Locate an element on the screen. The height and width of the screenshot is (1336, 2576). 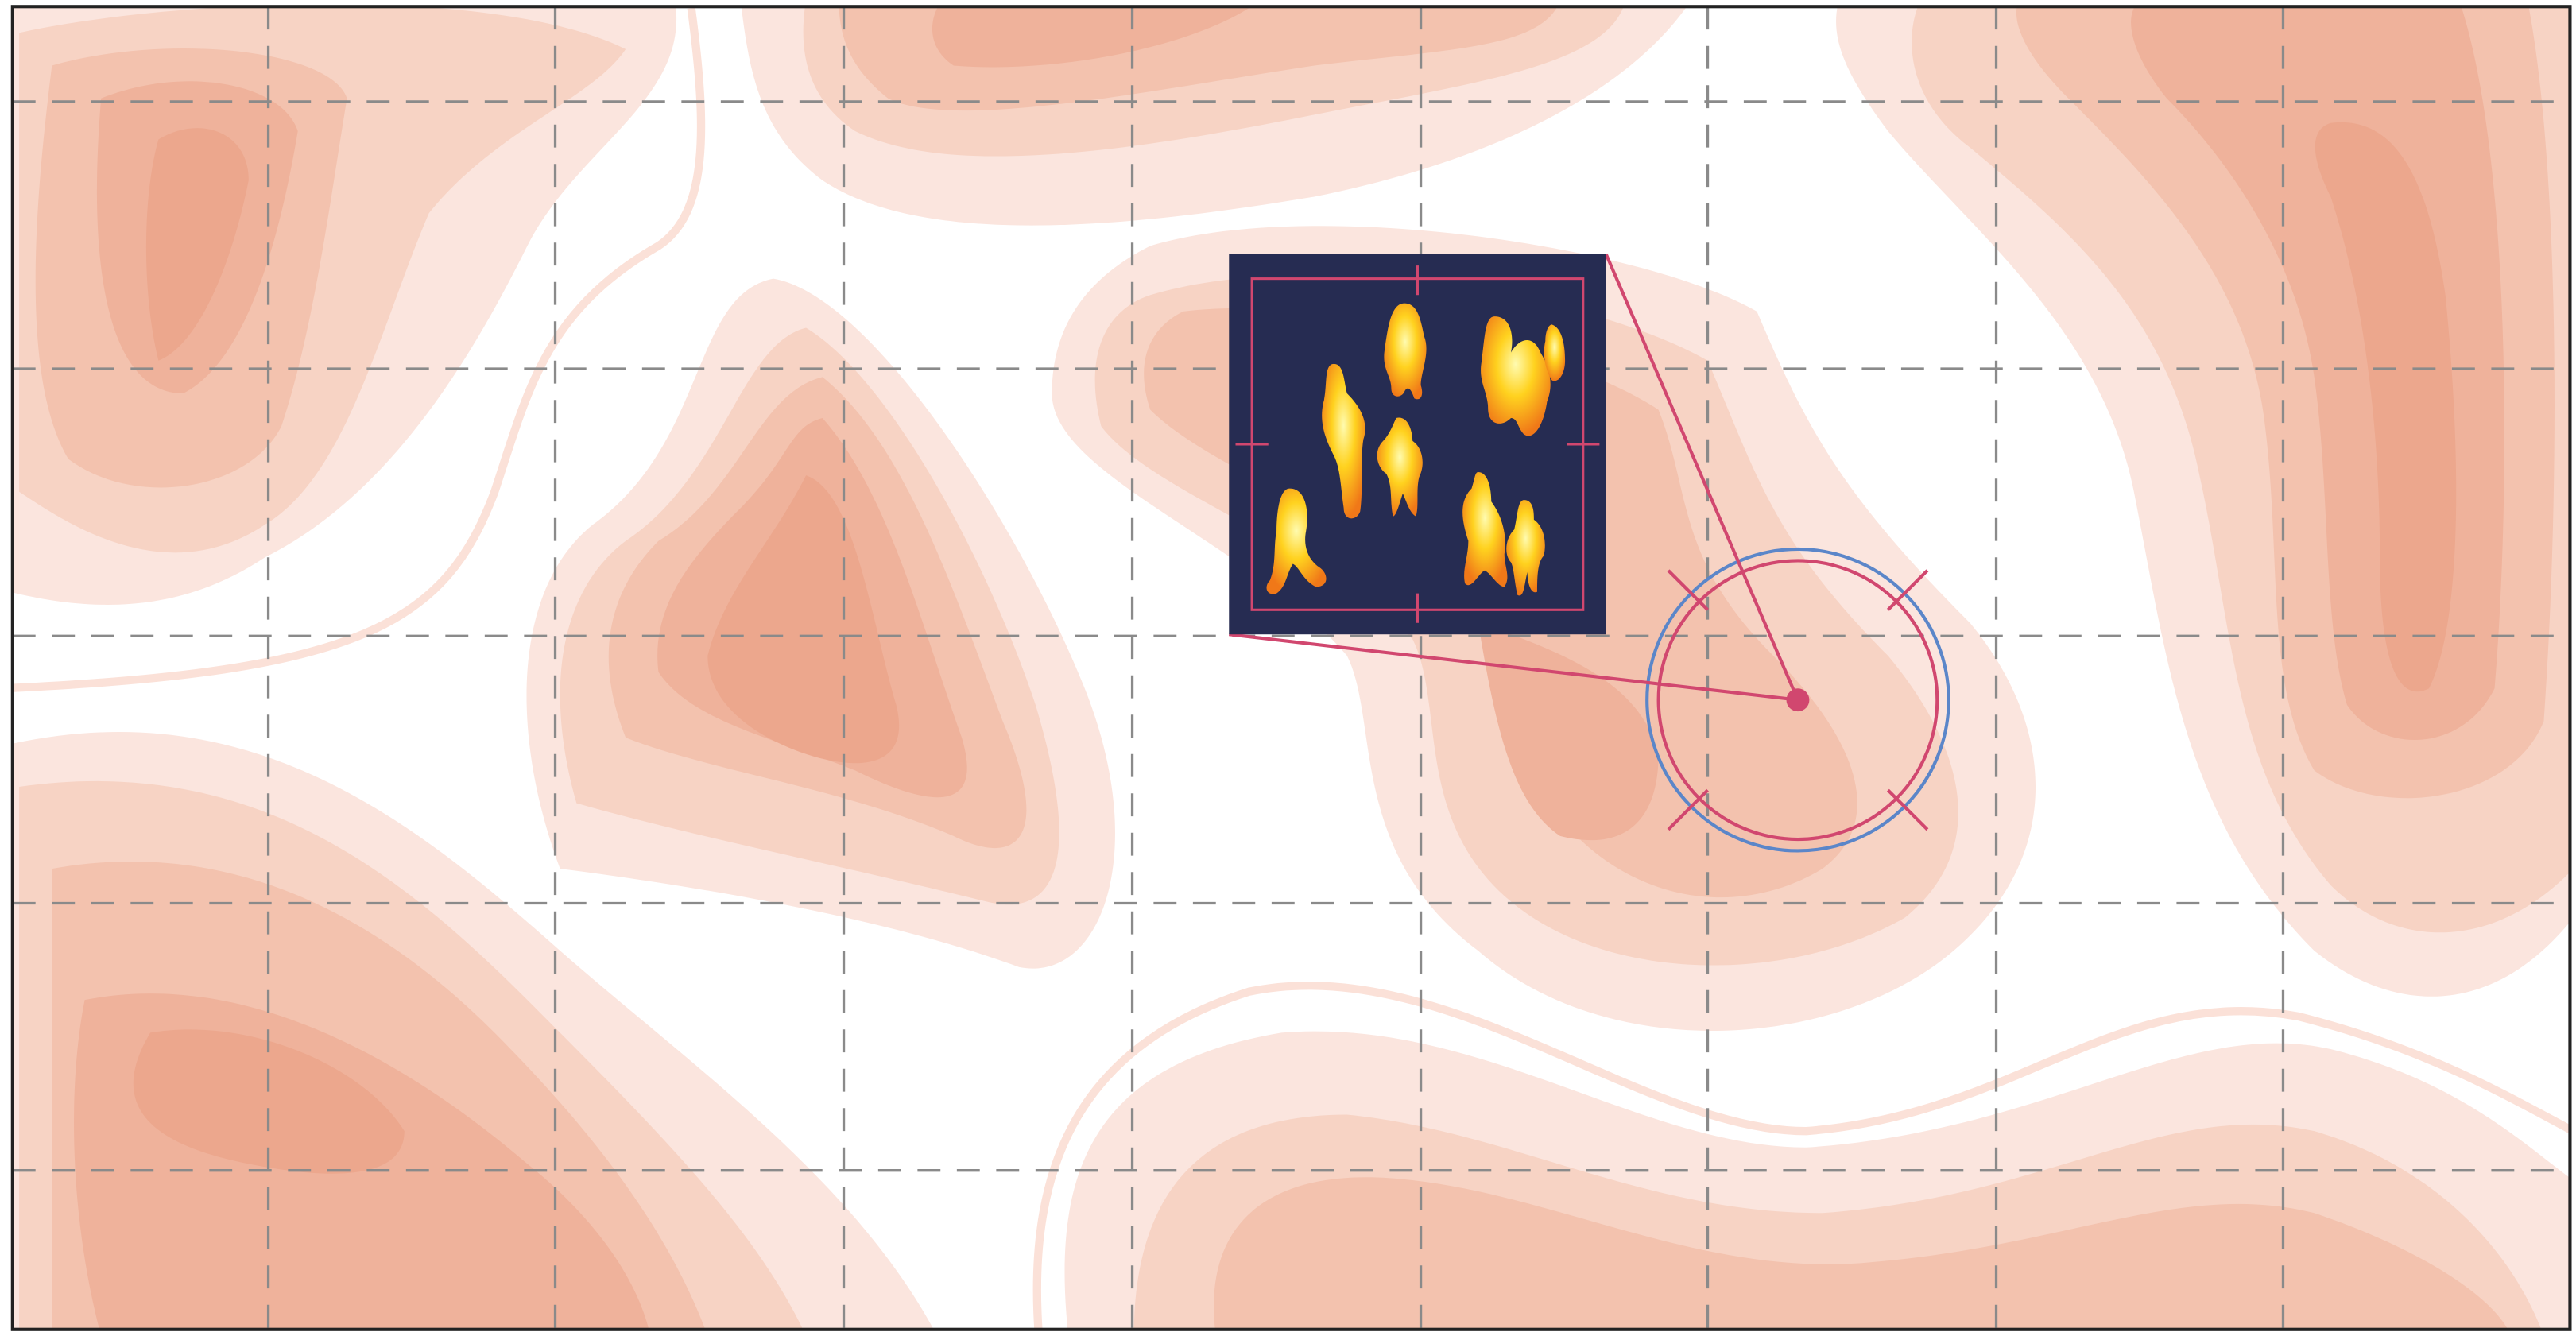
thermal-inset is located at coordinates (1417, 444).